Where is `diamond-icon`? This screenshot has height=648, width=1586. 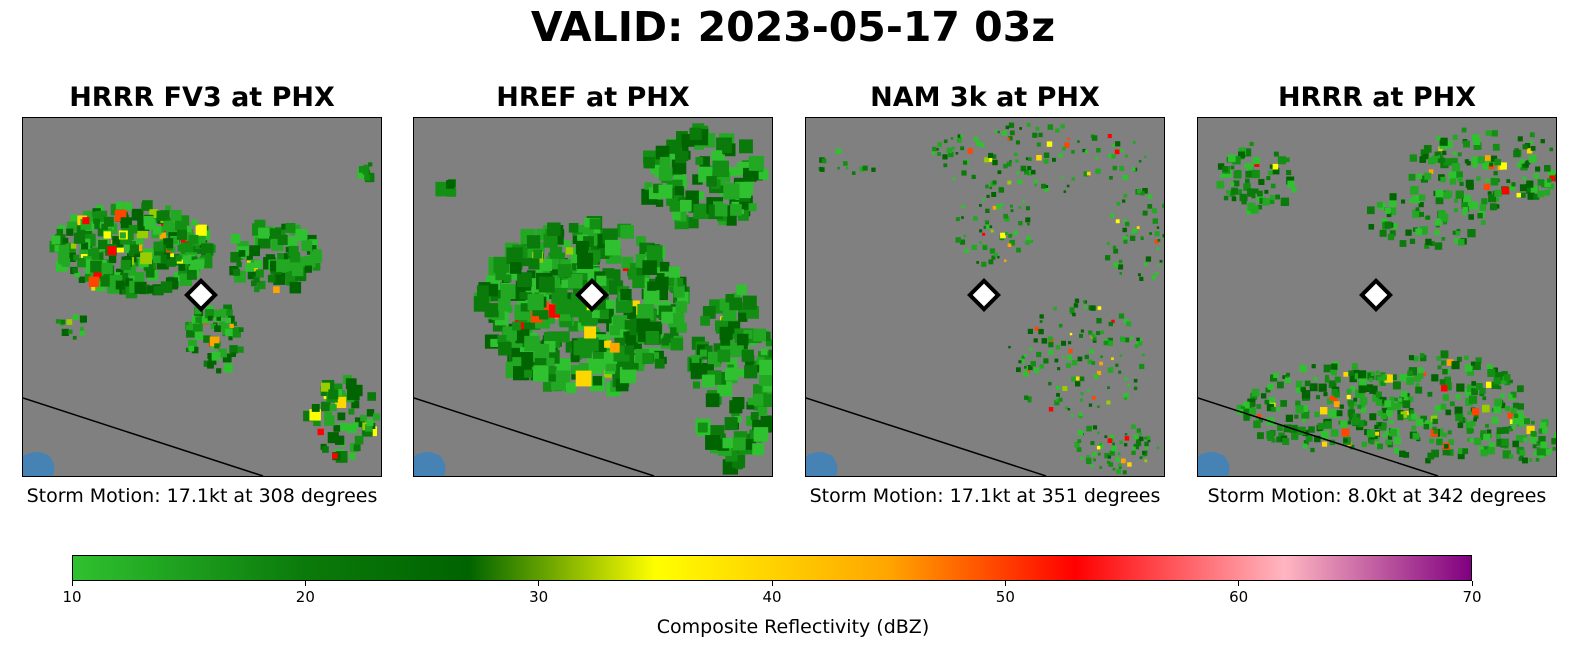
diamond-icon is located at coordinates (1376, 295).